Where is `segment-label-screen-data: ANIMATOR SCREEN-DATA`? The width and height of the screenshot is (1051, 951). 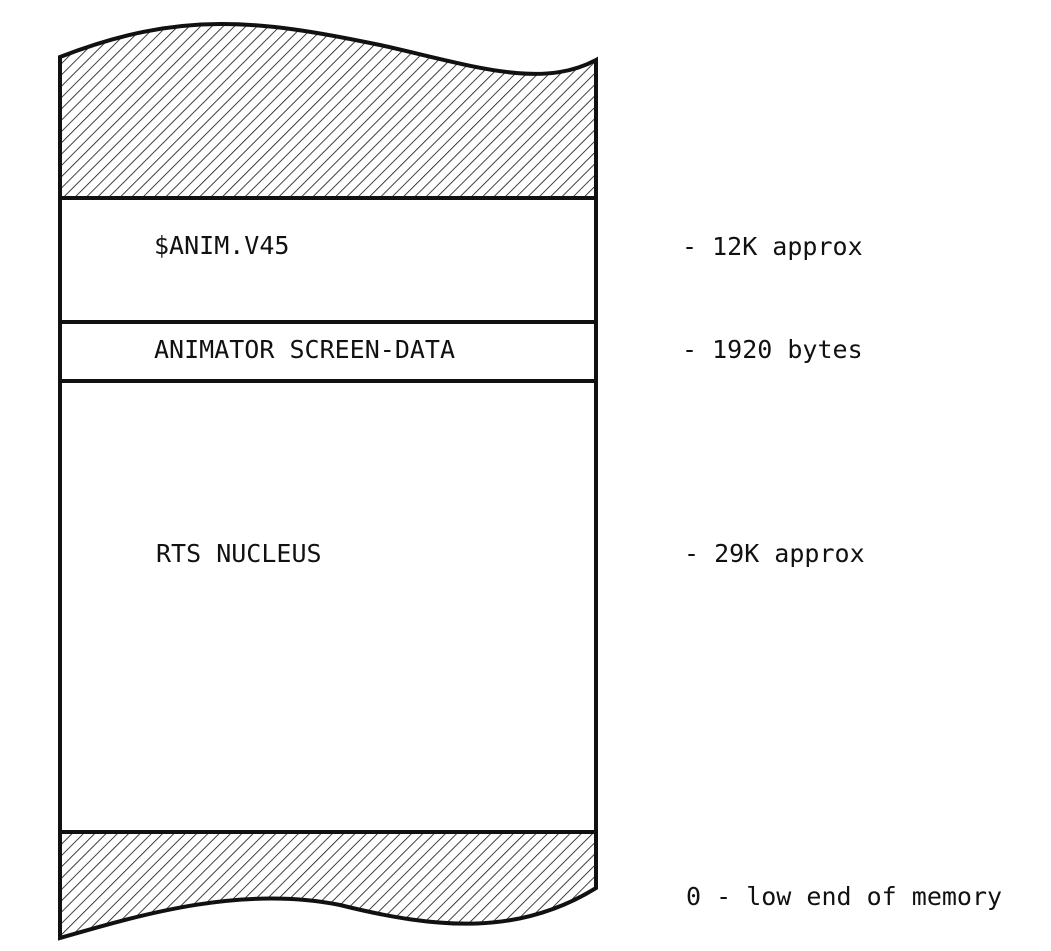 segment-label-screen-data: ANIMATOR SCREEN-DATA is located at coordinates (305, 349).